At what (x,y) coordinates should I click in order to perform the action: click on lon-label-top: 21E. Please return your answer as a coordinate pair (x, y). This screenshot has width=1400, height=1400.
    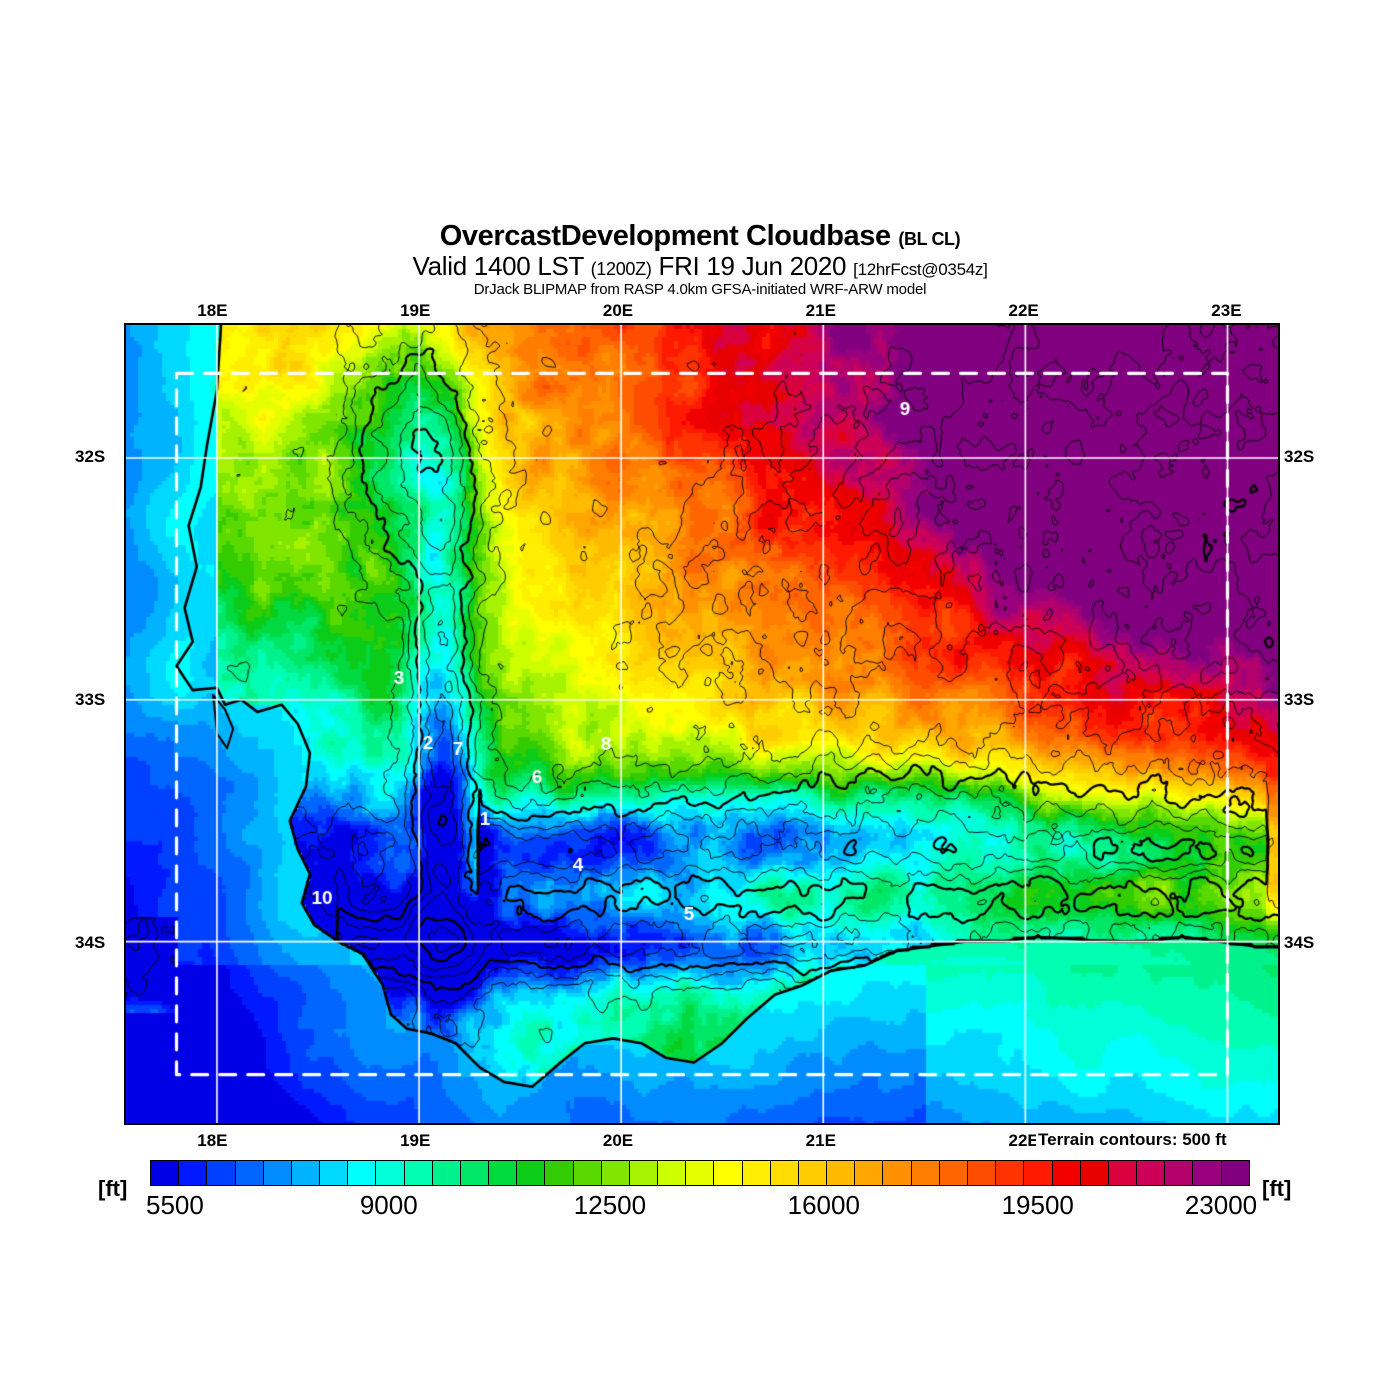
    Looking at the image, I should click on (820, 310).